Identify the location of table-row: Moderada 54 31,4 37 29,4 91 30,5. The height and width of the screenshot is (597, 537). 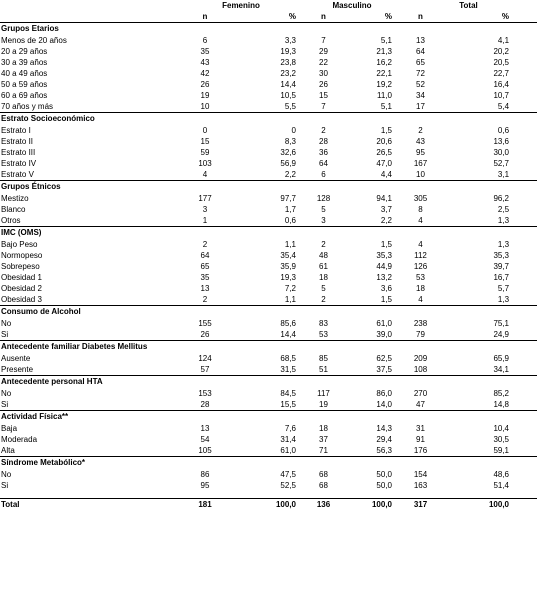
(268, 439).